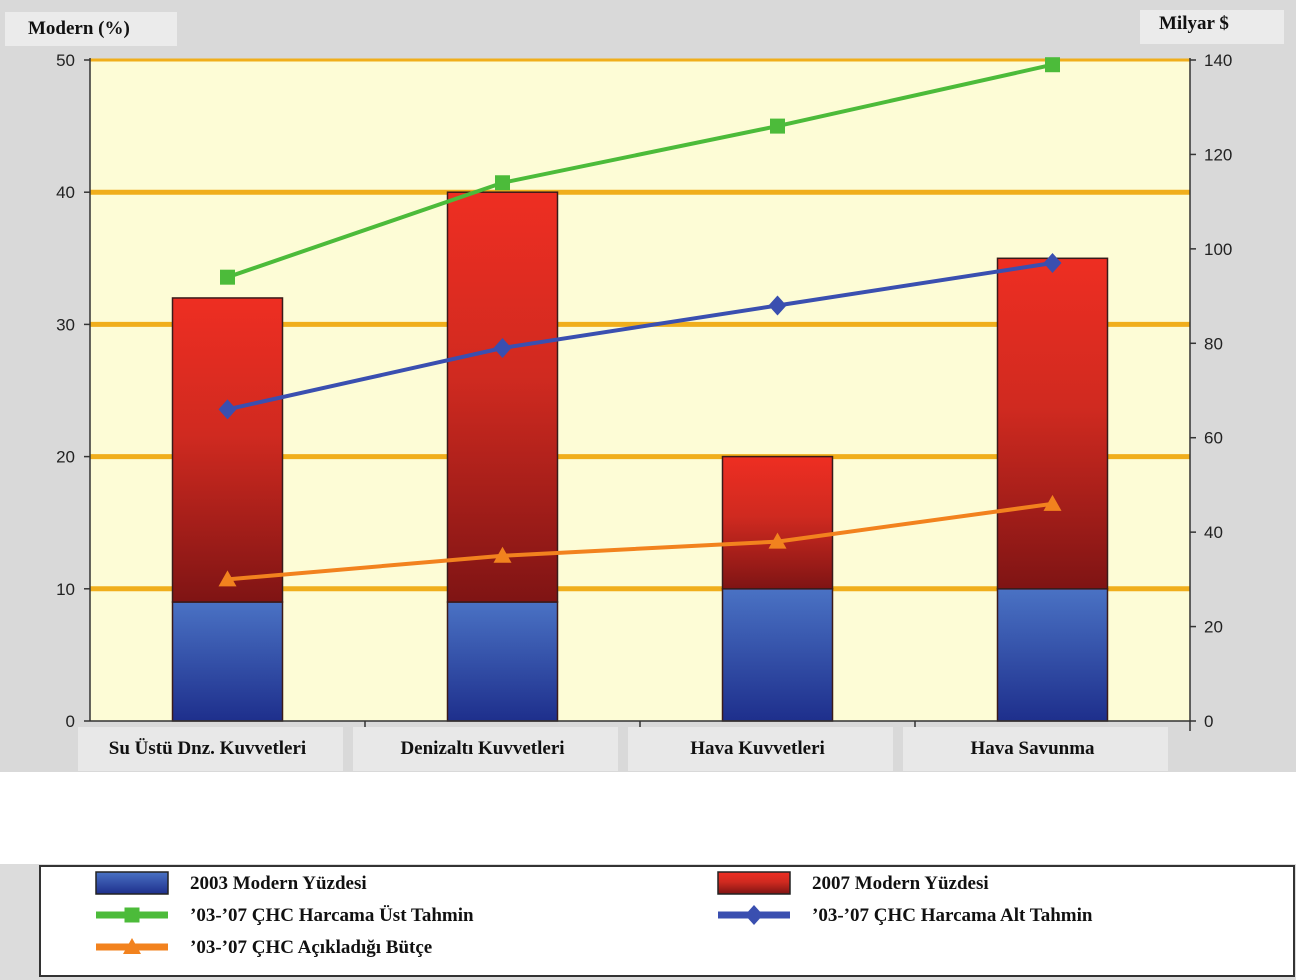  I want to click on left-axis-label: Modern (%), so click(79, 28).